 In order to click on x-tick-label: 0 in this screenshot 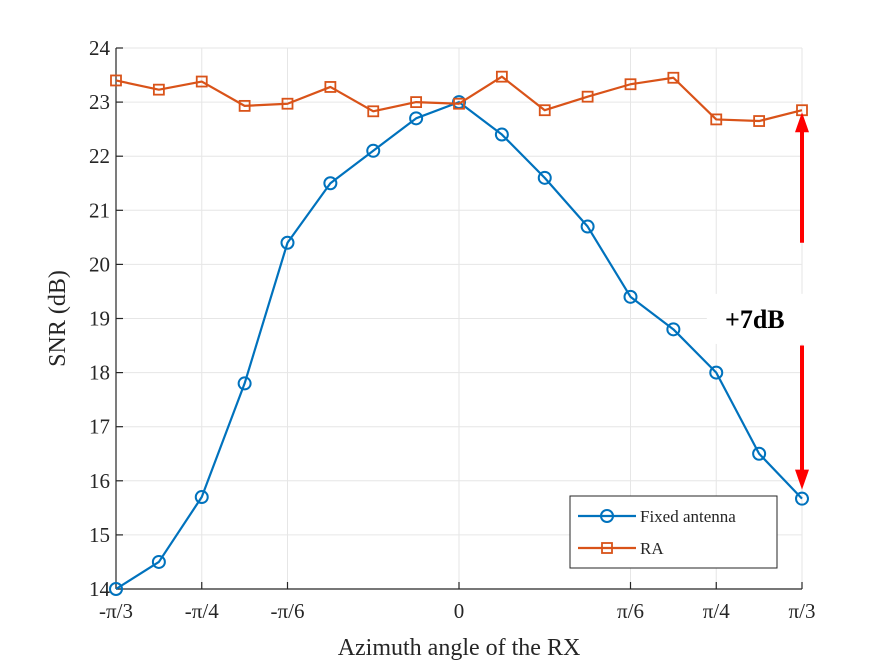, I will do `click(459, 611)`.